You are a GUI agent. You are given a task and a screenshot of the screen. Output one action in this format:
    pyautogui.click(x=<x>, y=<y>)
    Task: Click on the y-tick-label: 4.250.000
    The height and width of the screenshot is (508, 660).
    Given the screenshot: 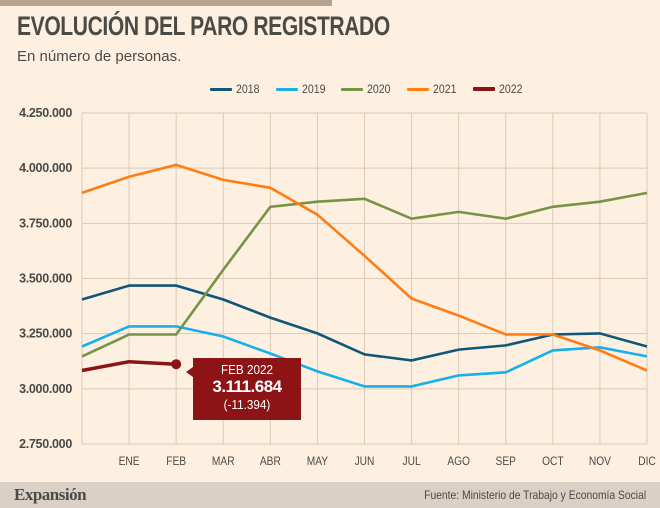 What is the action you would take?
    pyautogui.click(x=45, y=113)
    